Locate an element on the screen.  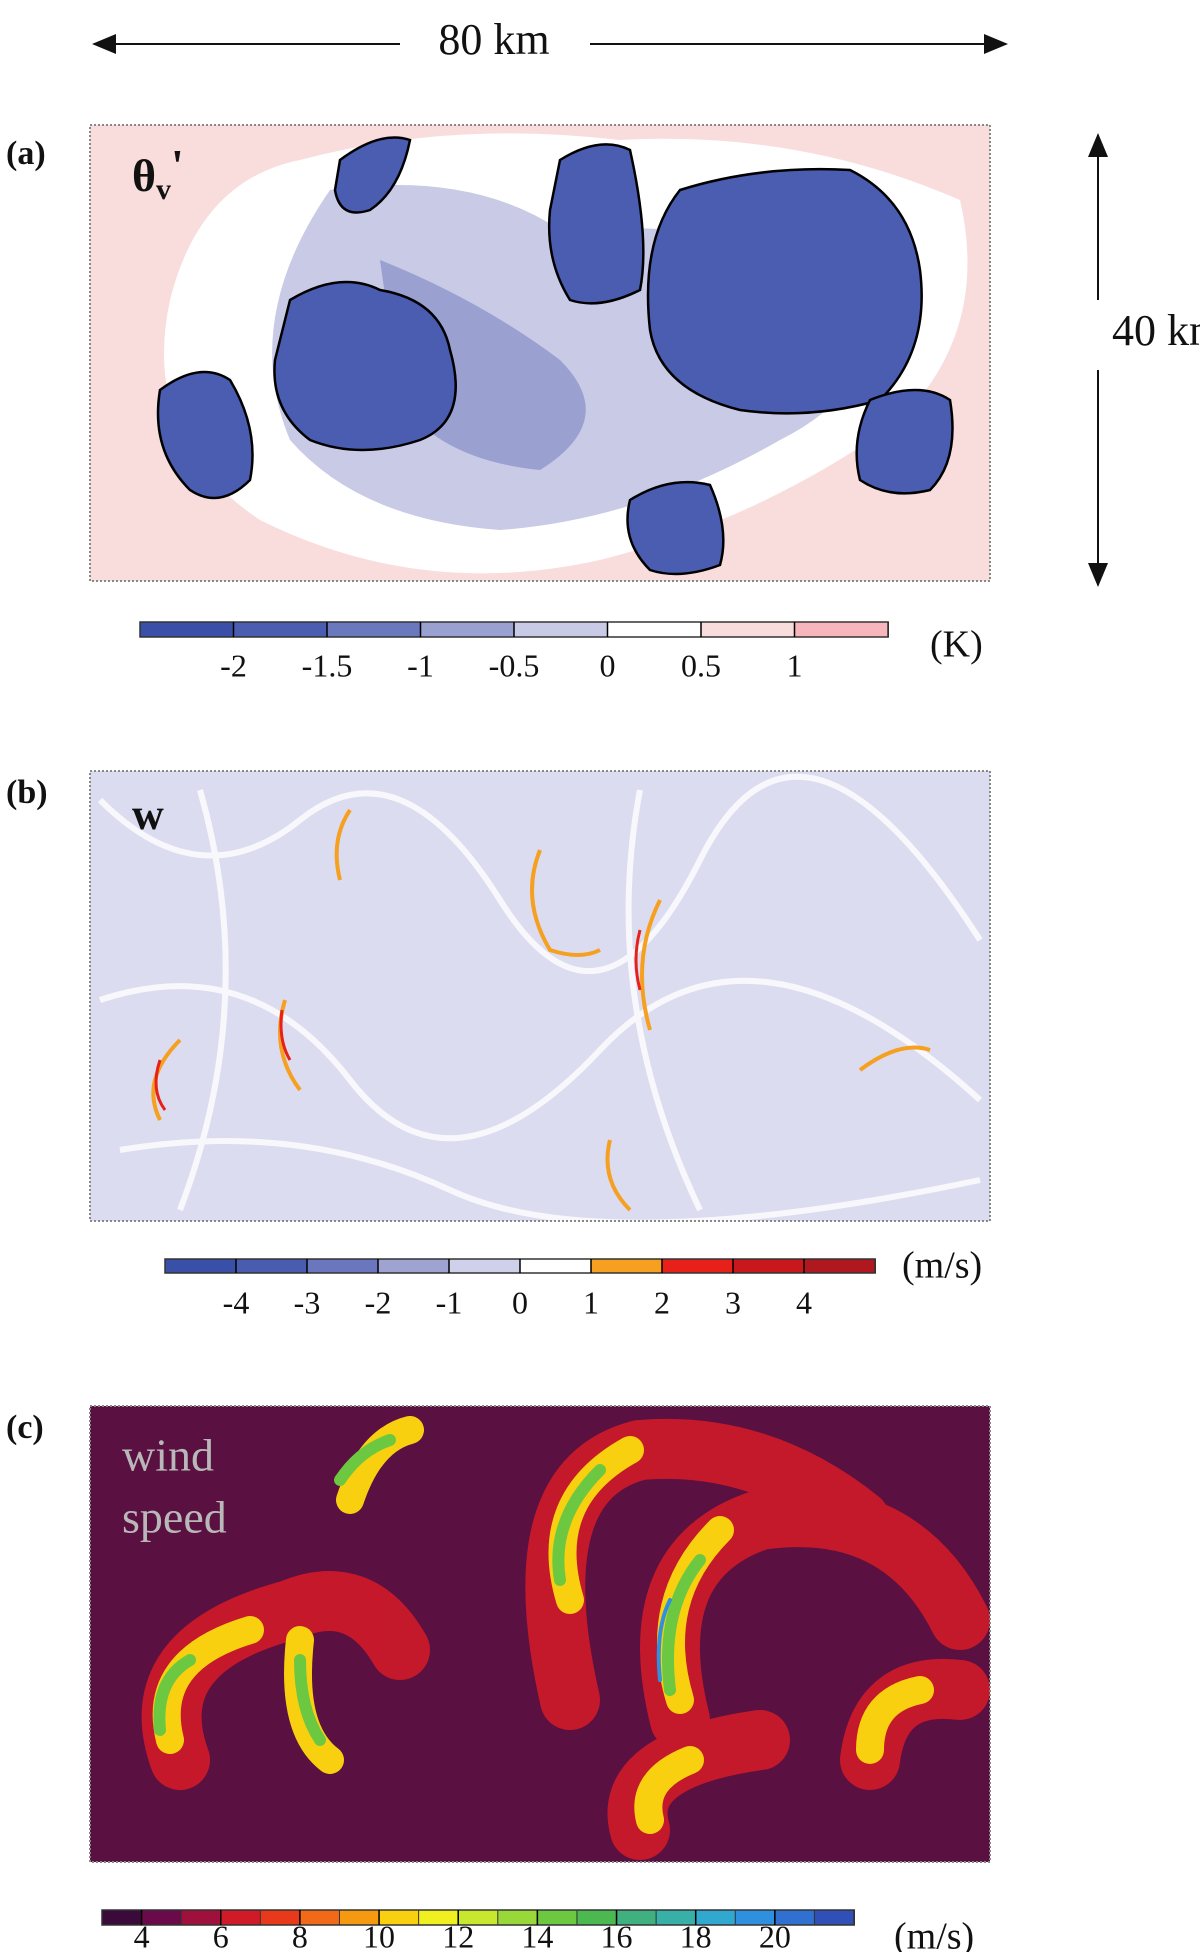
colorbar-units: (K) is located at coordinates (956, 645).